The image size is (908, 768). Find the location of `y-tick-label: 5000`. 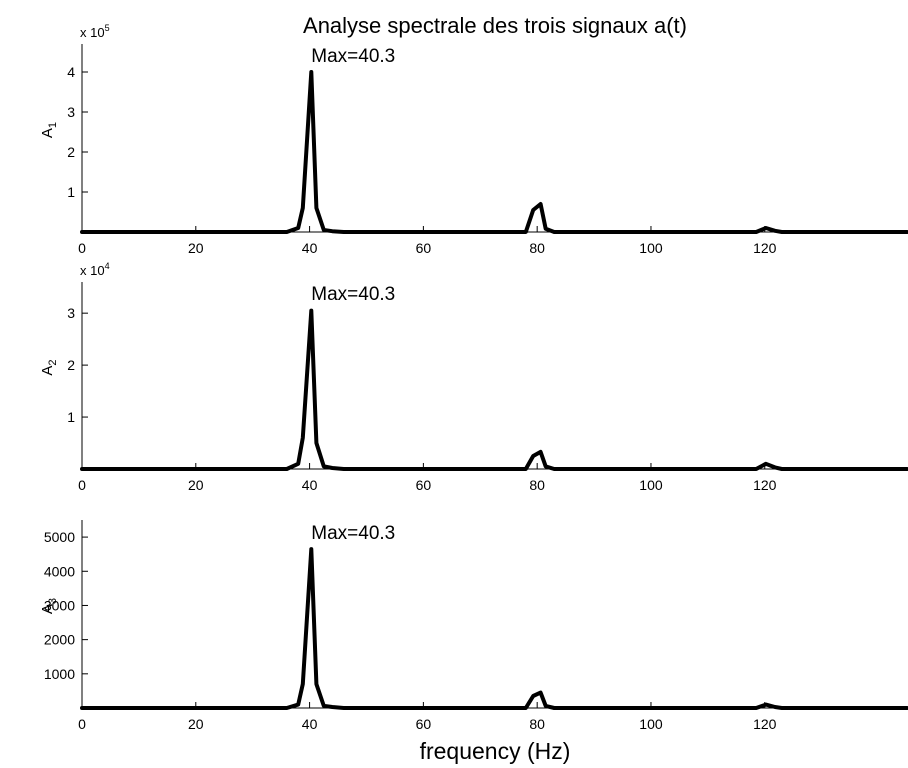

y-tick-label: 5000 is located at coordinates (59, 537).